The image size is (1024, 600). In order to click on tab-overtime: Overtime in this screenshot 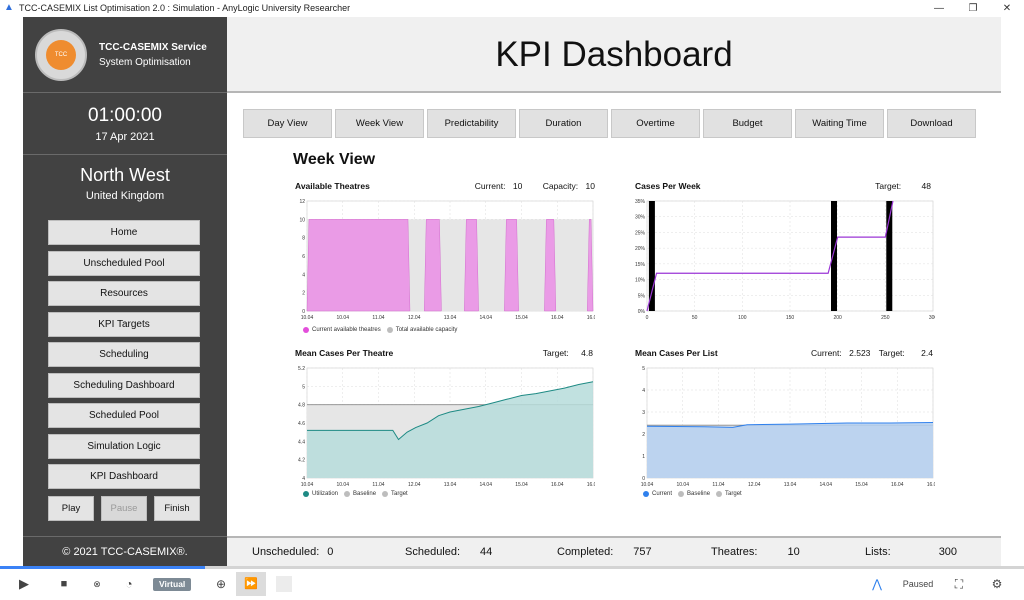, I will do `click(655, 123)`.